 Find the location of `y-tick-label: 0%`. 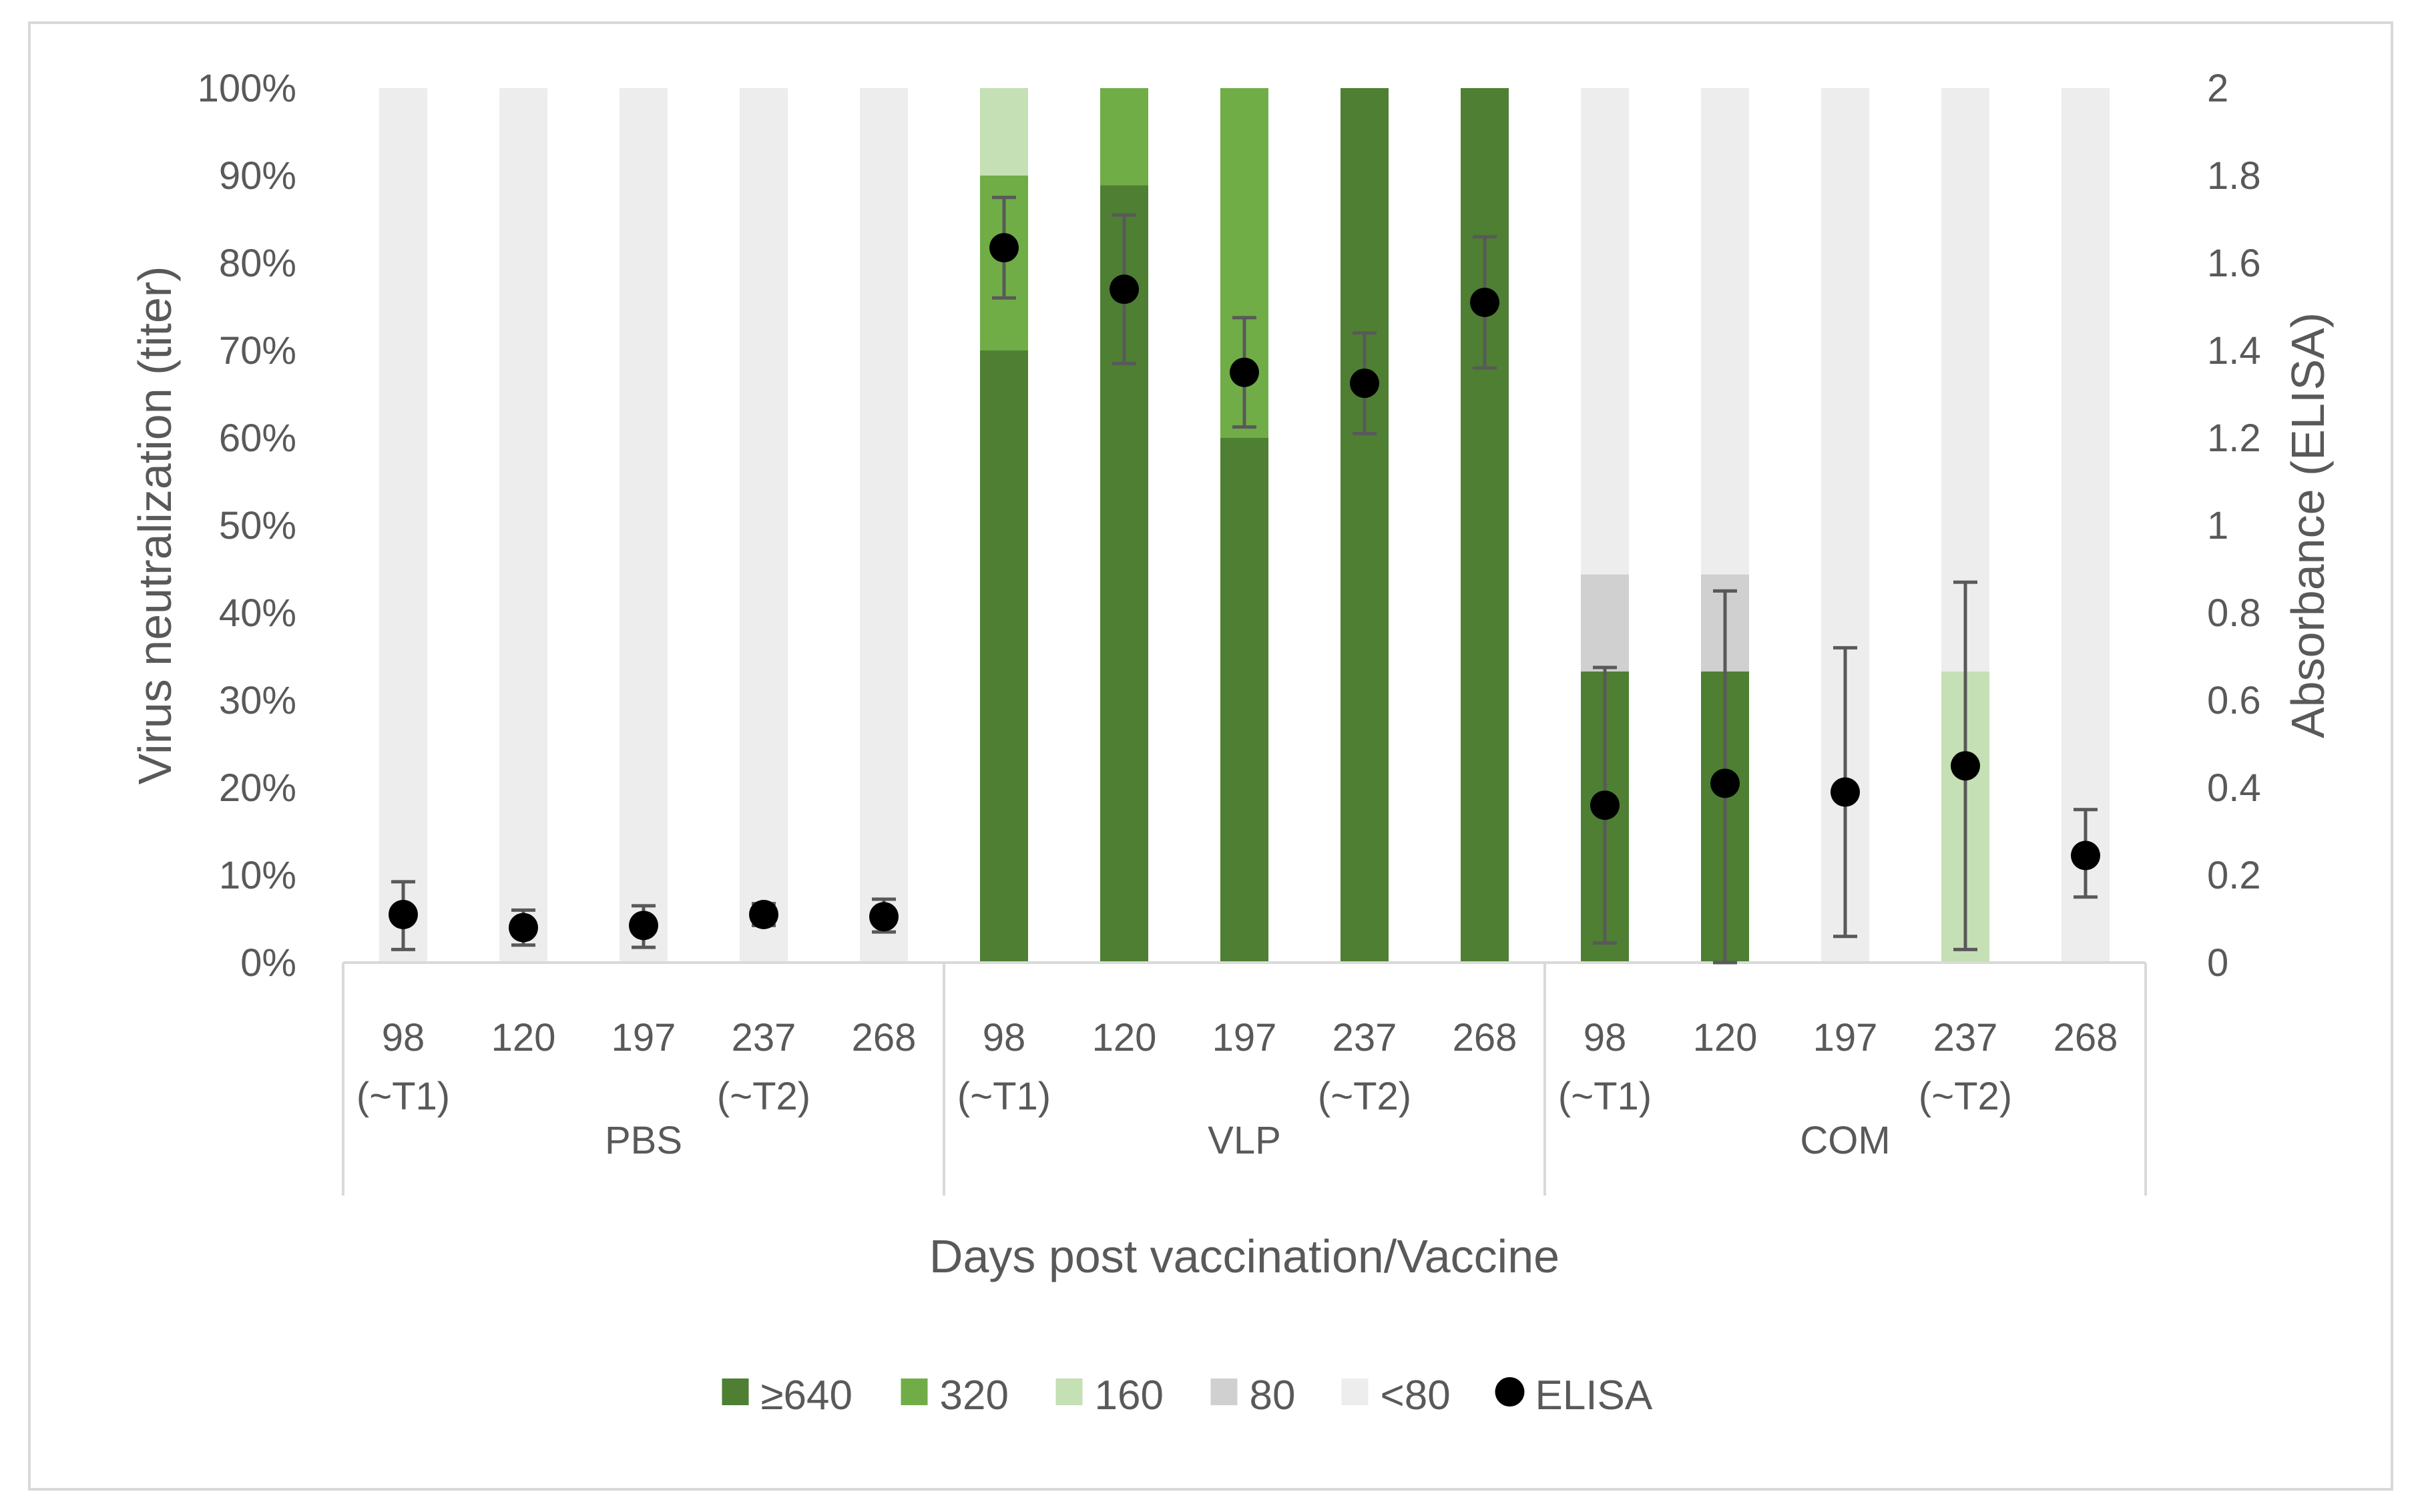

y-tick-label: 0% is located at coordinates (268, 963).